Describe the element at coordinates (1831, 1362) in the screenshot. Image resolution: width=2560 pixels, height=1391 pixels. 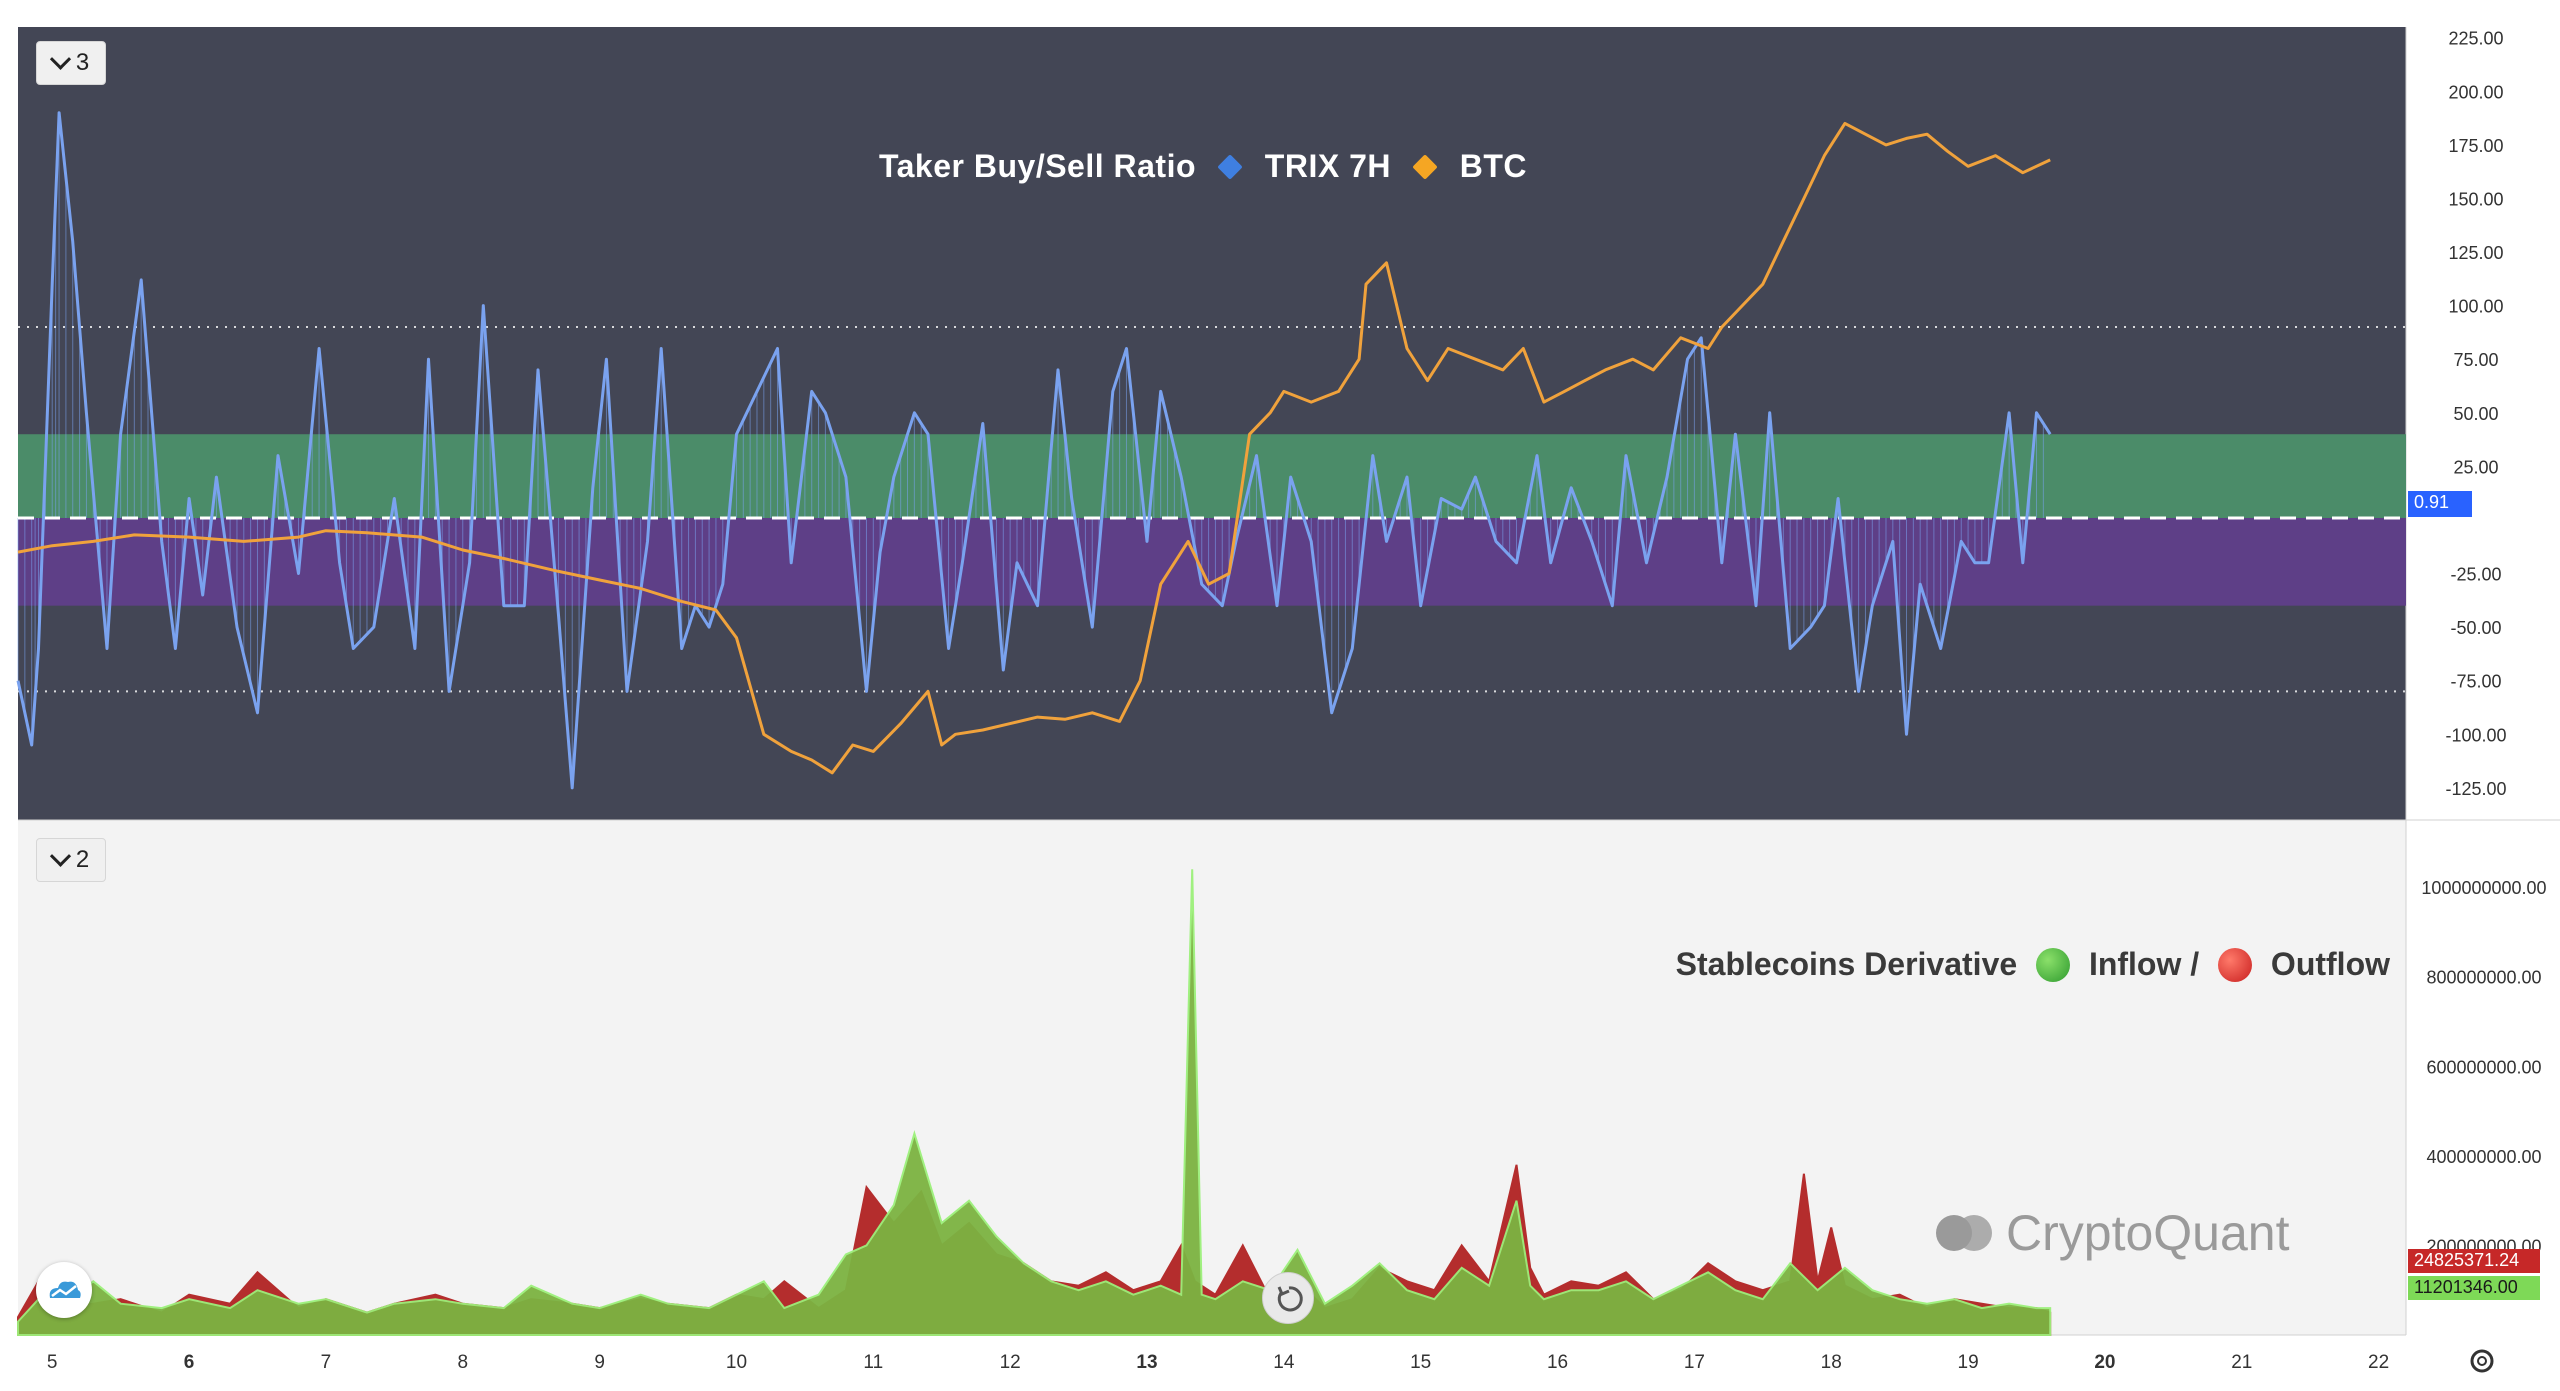
I see `x-axis-tick: 18` at that location.